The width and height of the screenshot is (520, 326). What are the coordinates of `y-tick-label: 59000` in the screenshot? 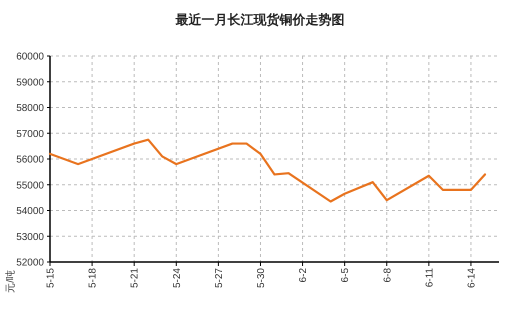 It's located at (30, 82).